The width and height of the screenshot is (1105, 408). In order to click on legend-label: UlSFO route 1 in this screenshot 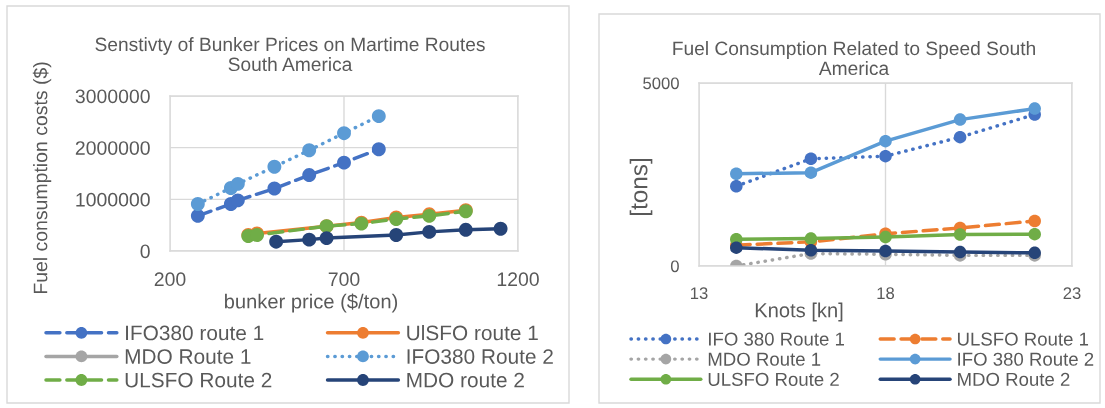, I will do `click(472, 333)`.